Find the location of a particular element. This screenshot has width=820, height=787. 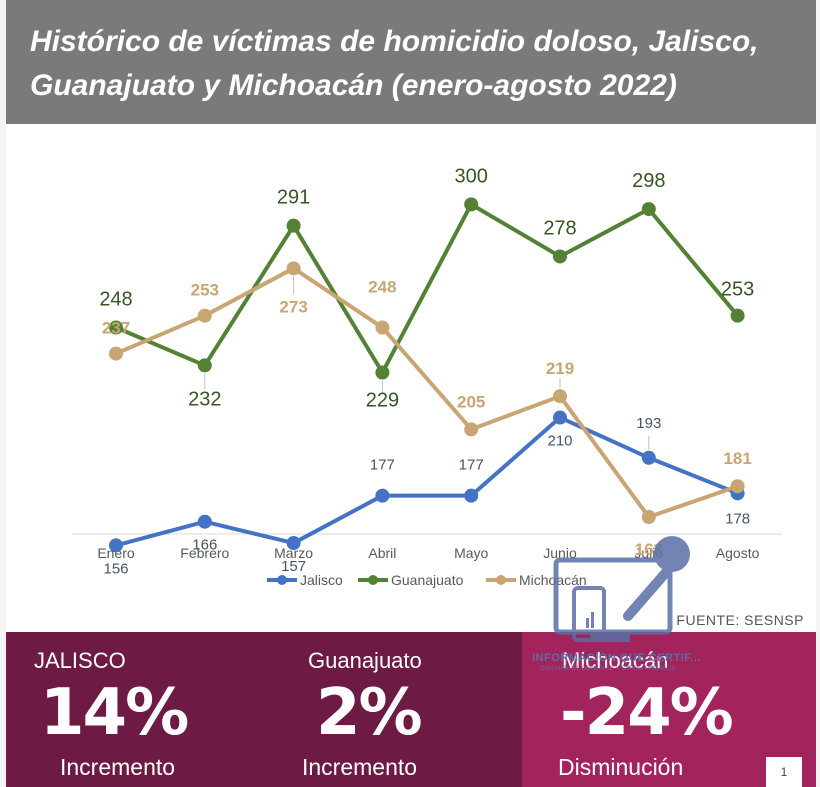

data-label: 156 is located at coordinates (115, 568).